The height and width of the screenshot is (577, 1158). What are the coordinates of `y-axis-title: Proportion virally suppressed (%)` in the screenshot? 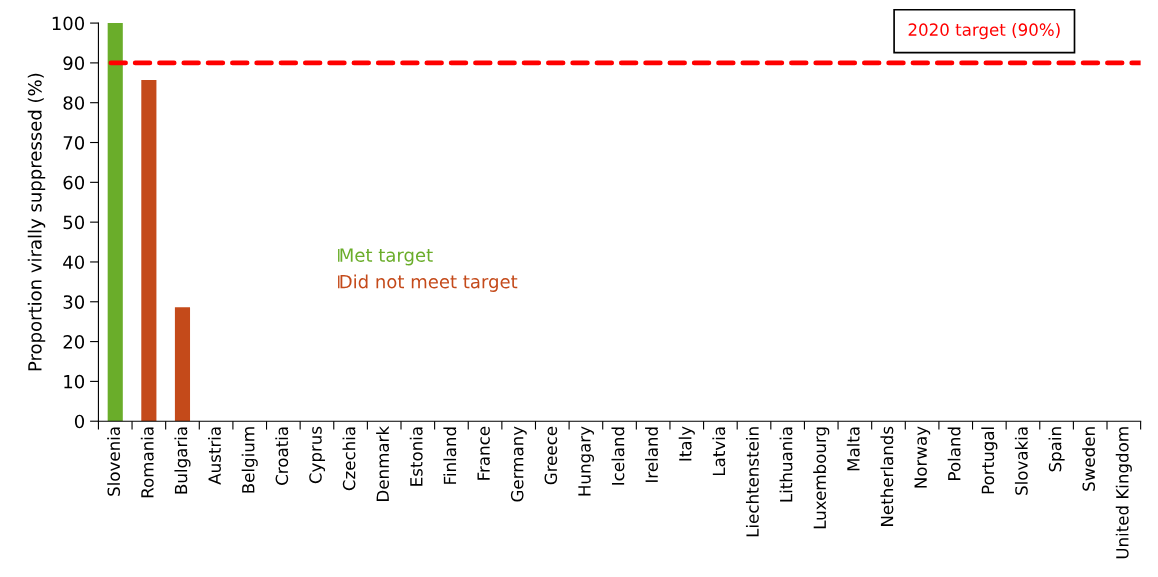 It's located at (36, 222).